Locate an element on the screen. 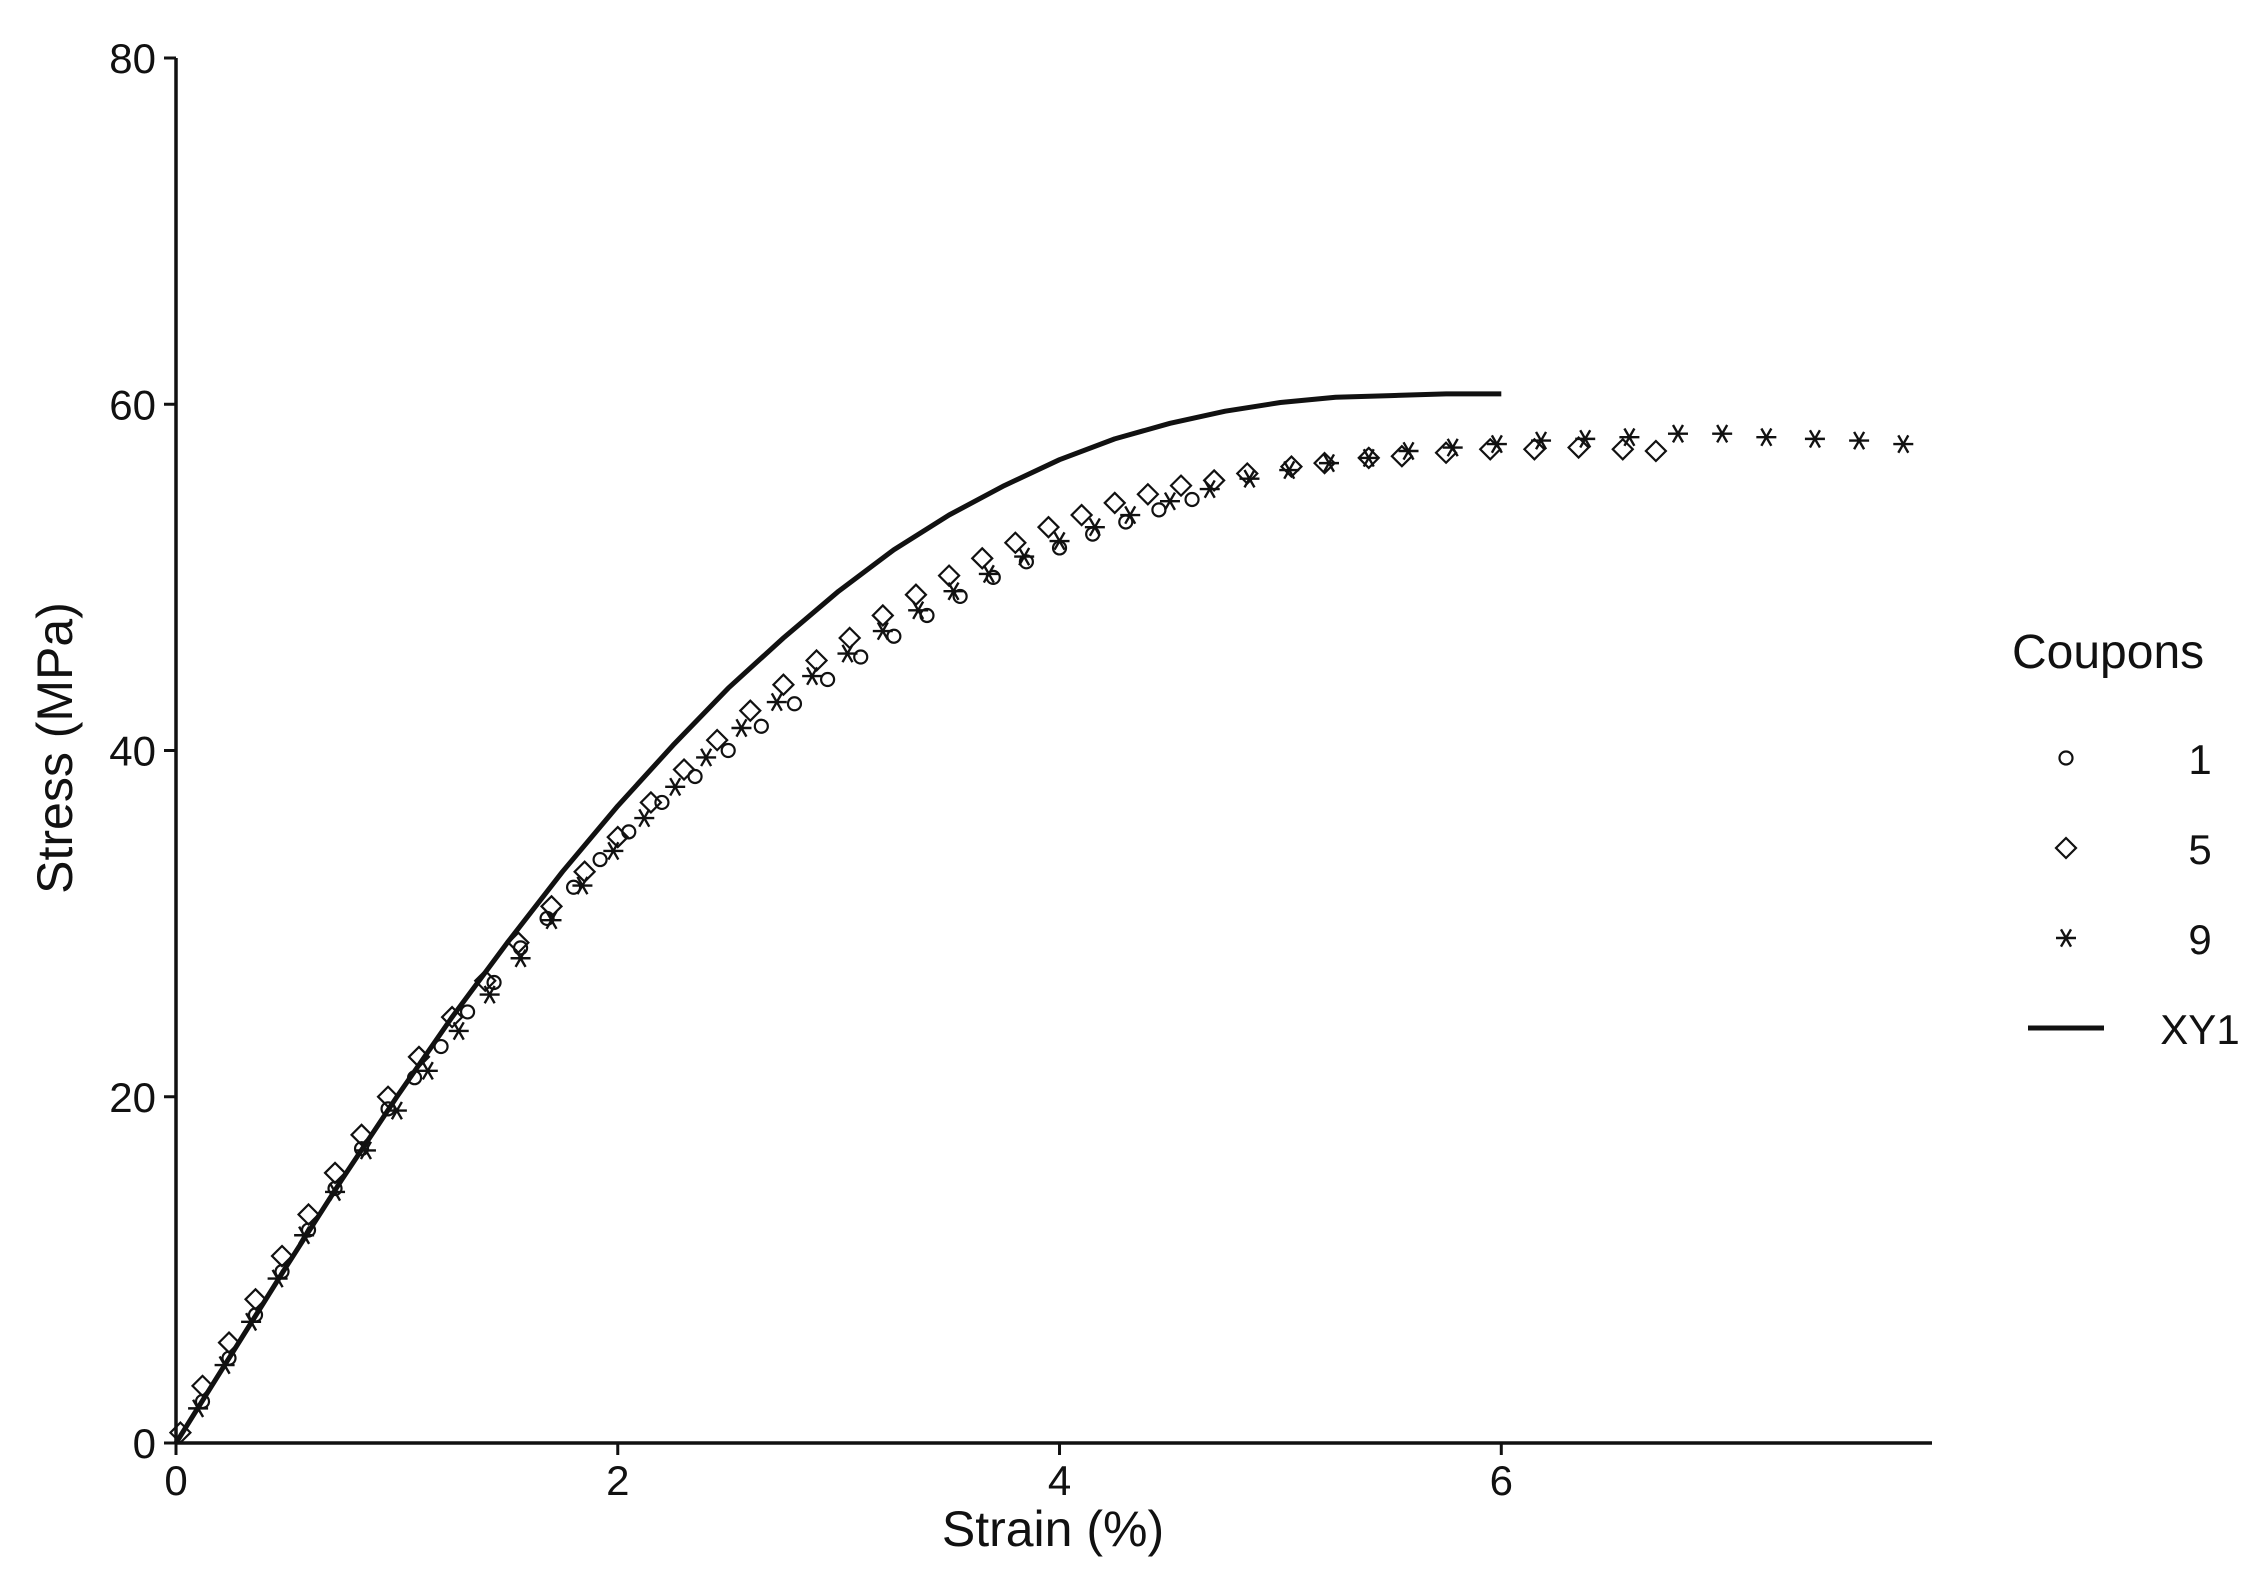  legend-label: 9 is located at coordinates (2199, 939).